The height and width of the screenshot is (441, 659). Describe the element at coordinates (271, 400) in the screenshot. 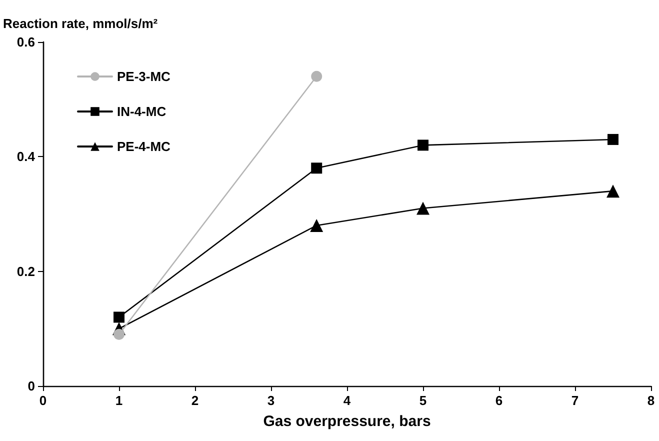

I see `x-tick-label: 3` at that location.